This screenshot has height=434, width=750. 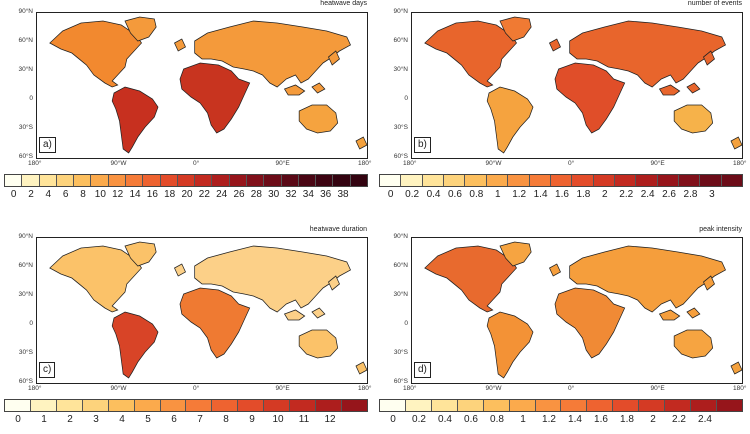 I want to click on colorbar-tick-label: 2.6, so click(x=669, y=194).